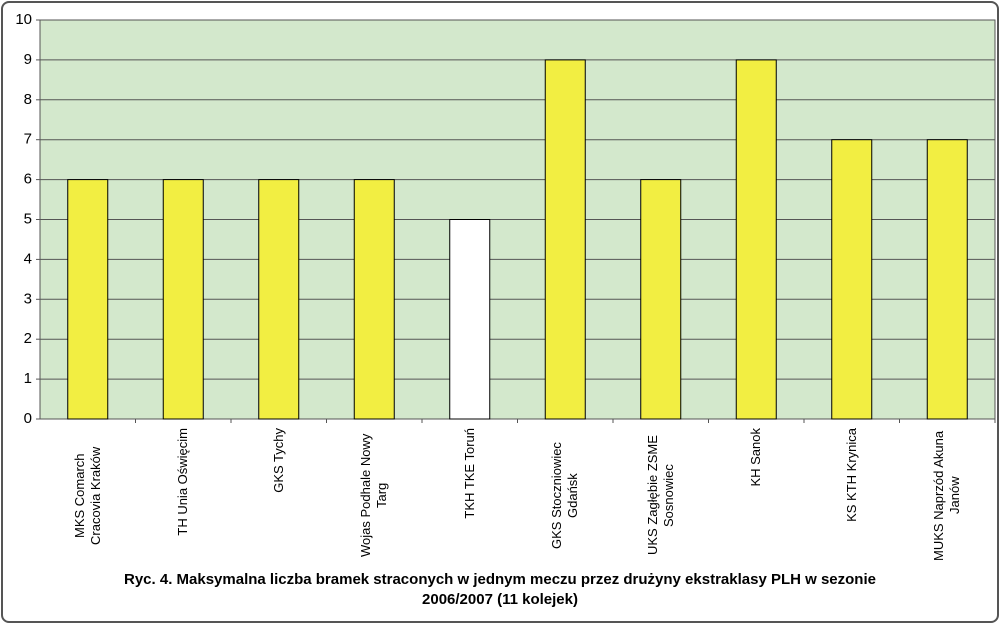 The height and width of the screenshot is (624, 1000). I want to click on x-tick-label: GKS Tychy, so click(278, 460).